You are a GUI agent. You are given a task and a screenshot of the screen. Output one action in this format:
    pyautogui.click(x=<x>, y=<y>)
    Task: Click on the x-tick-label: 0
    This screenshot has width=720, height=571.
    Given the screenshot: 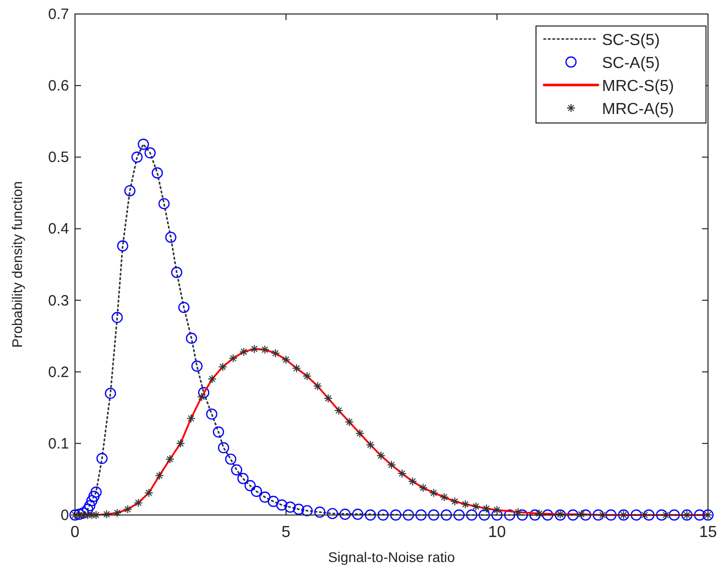 What is the action you would take?
    pyautogui.click(x=75, y=532)
    